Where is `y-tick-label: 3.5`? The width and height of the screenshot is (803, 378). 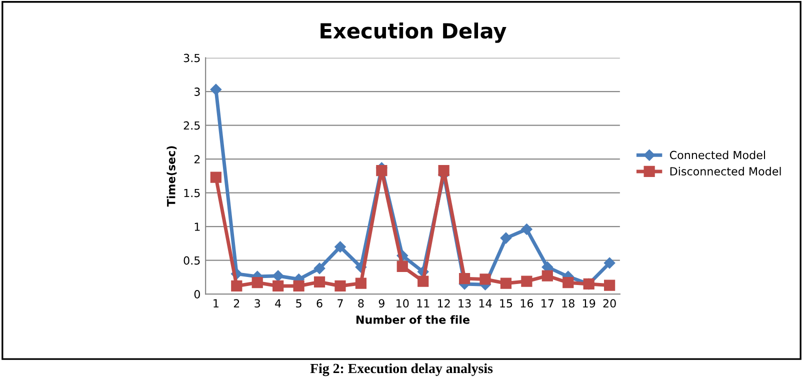
y-tick-label: 3.5 is located at coordinates (192, 58).